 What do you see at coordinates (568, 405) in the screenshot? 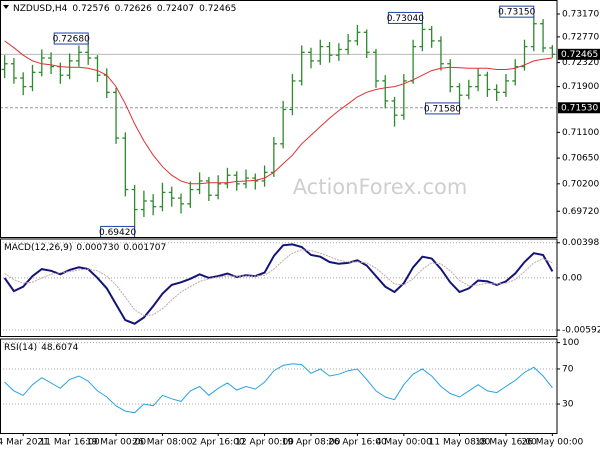
I see `y-tick-label: 30` at bounding box center [568, 405].